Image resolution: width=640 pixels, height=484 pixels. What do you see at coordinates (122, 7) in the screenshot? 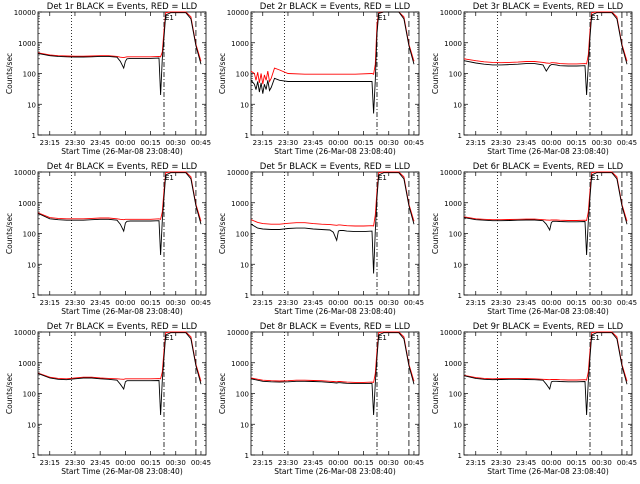
I see `panel-title: Det 1r BLACK = Events, RED = LLD` at bounding box center [122, 7].